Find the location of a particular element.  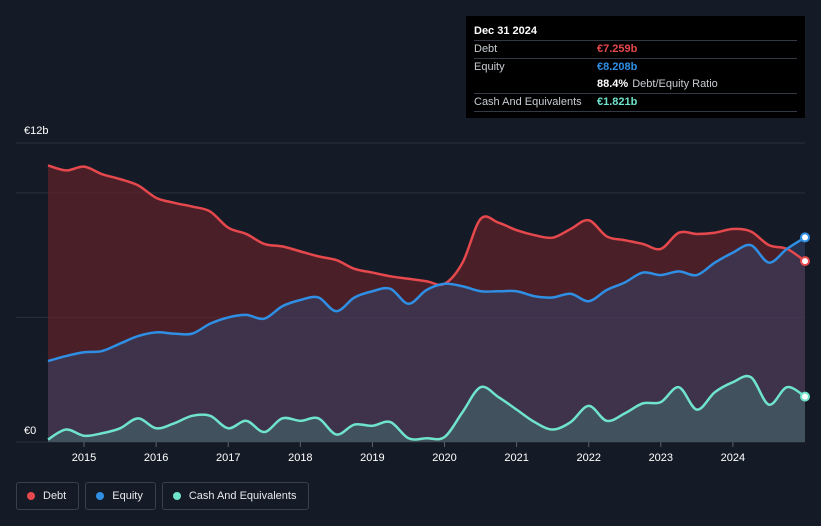

legend-label: Equity is located at coordinates (127, 496).